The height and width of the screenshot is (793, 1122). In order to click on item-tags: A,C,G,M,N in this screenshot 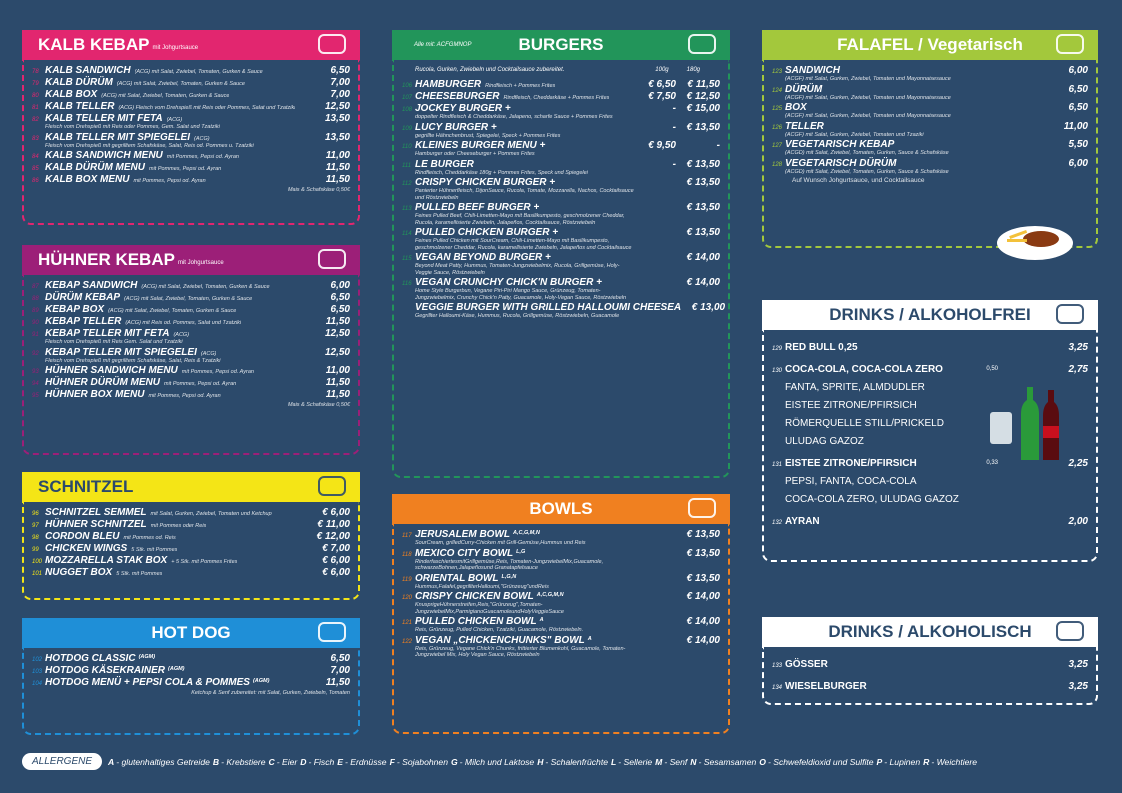, I will do `click(550, 595)`.